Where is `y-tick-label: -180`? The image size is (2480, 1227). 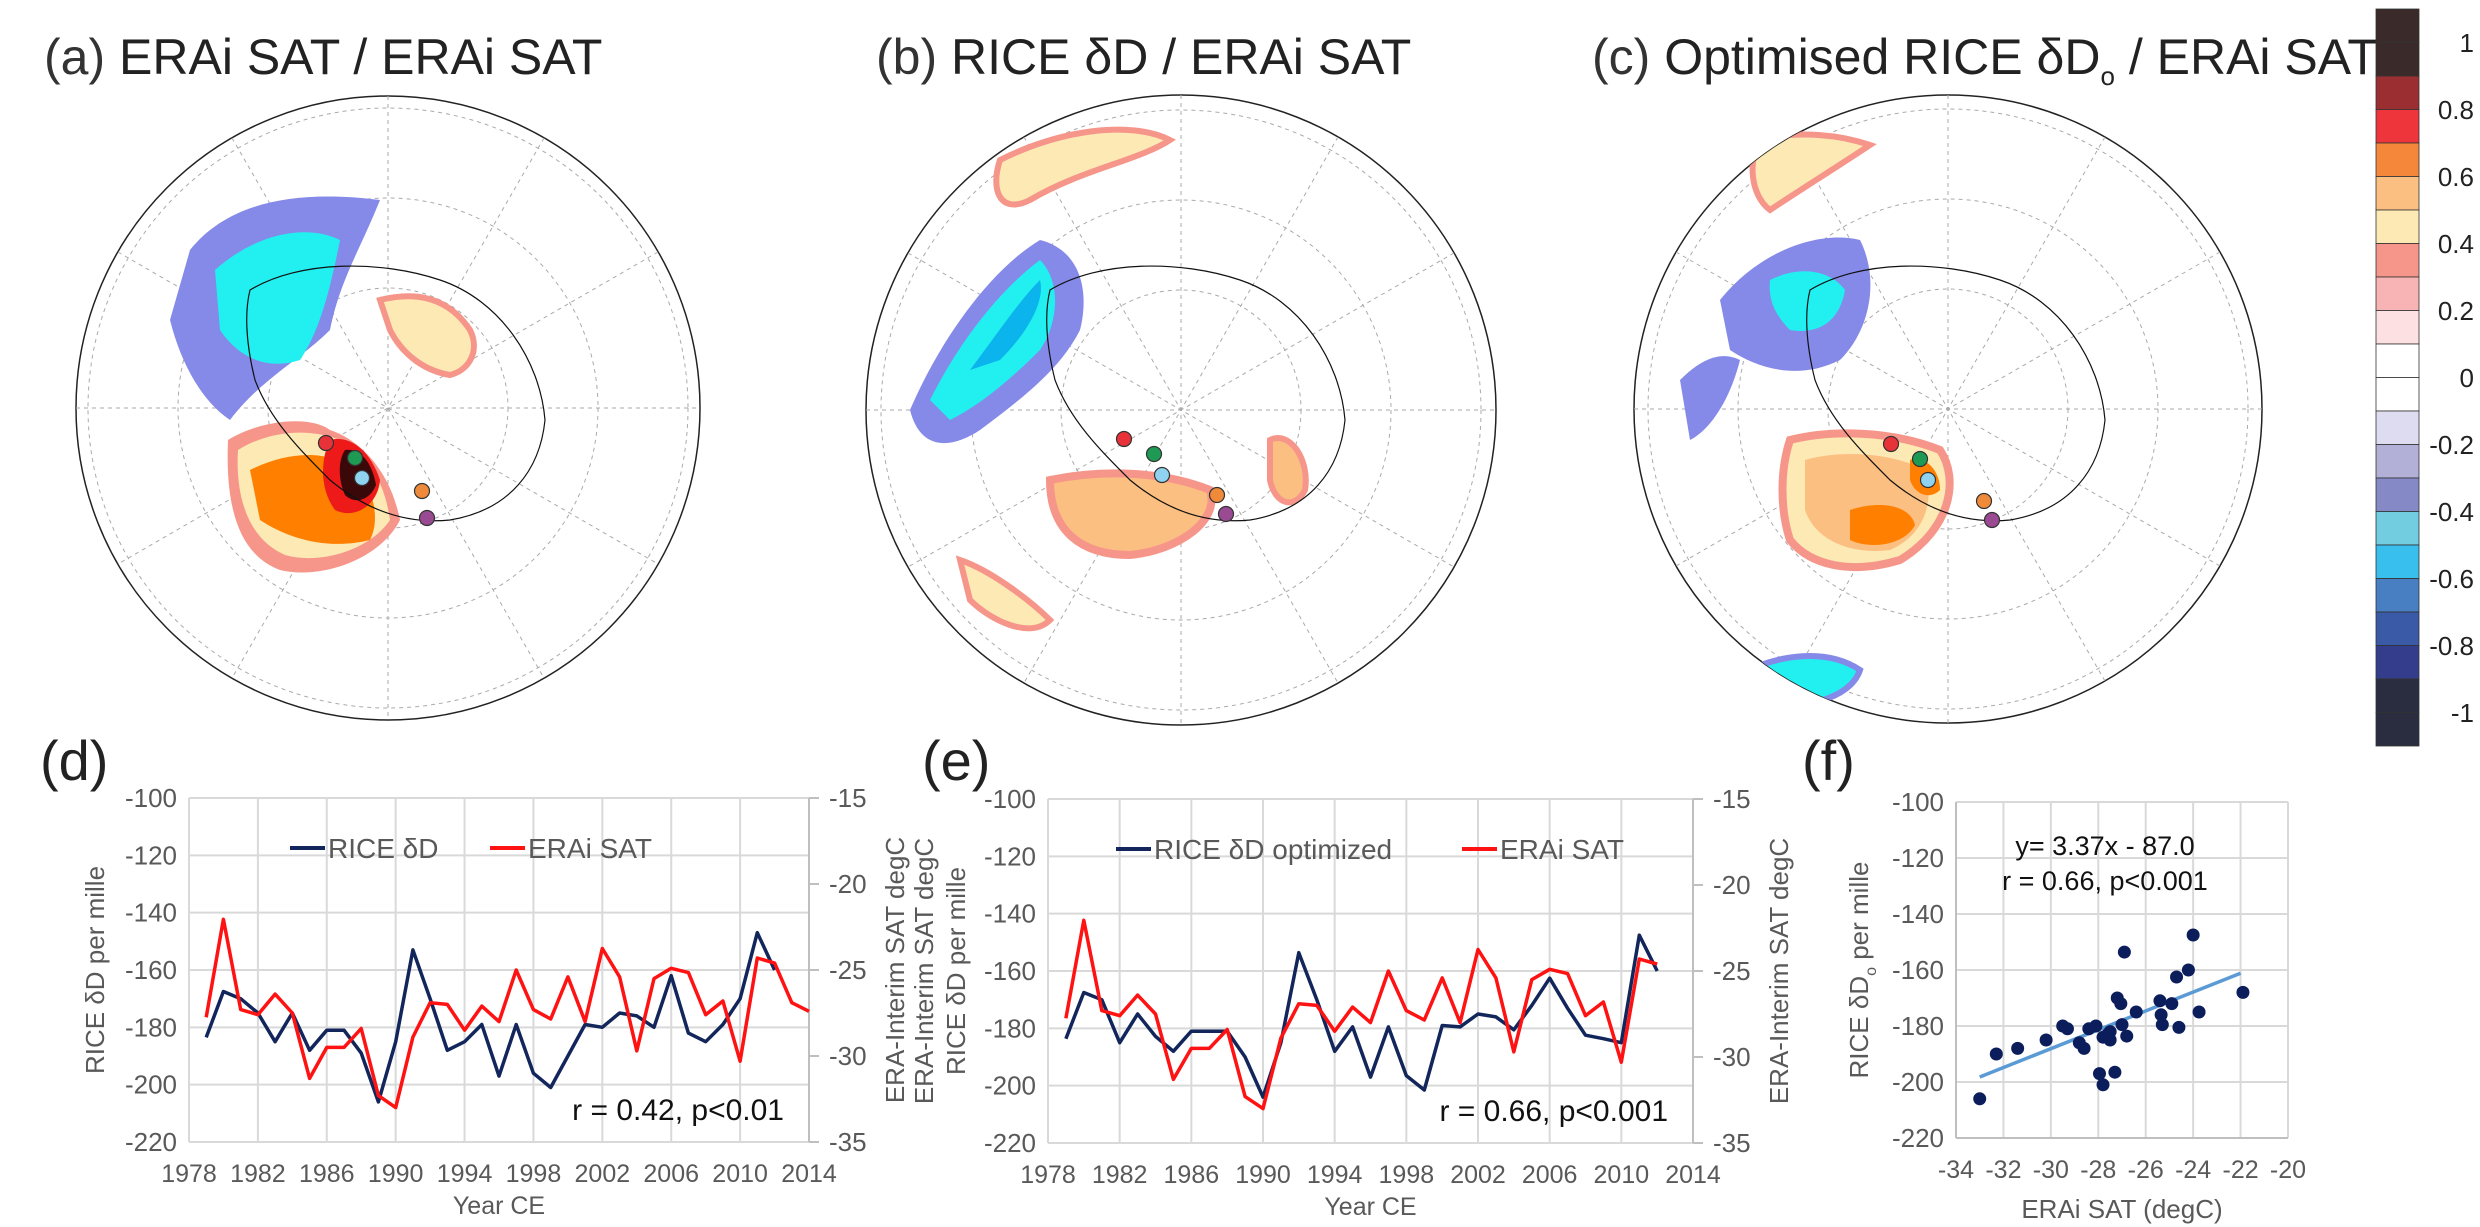
y-tick-label: -180 is located at coordinates (1918, 1026).